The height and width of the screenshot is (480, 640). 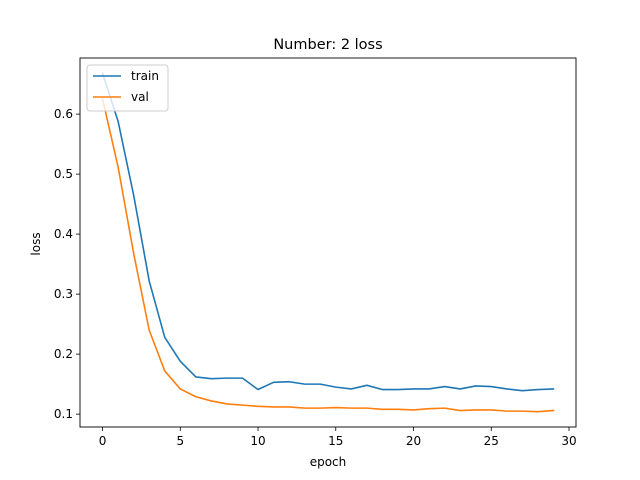 I want to click on x-axis-label: epoch, so click(x=328, y=462).